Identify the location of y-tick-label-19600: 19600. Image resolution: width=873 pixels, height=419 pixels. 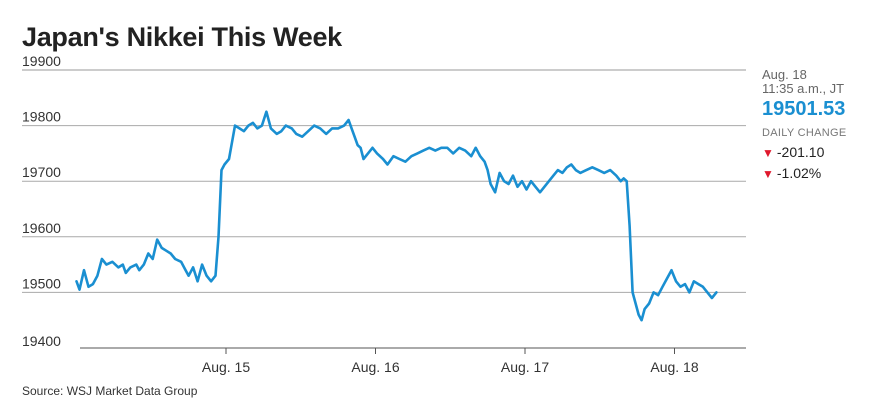
(41, 228).